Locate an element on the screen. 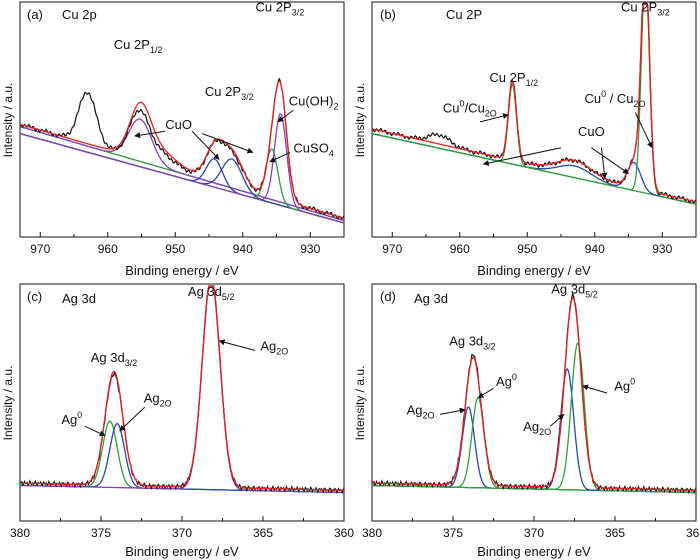 The height and width of the screenshot is (560, 700). panel-d-title: Ag 3d is located at coordinates (431, 298).